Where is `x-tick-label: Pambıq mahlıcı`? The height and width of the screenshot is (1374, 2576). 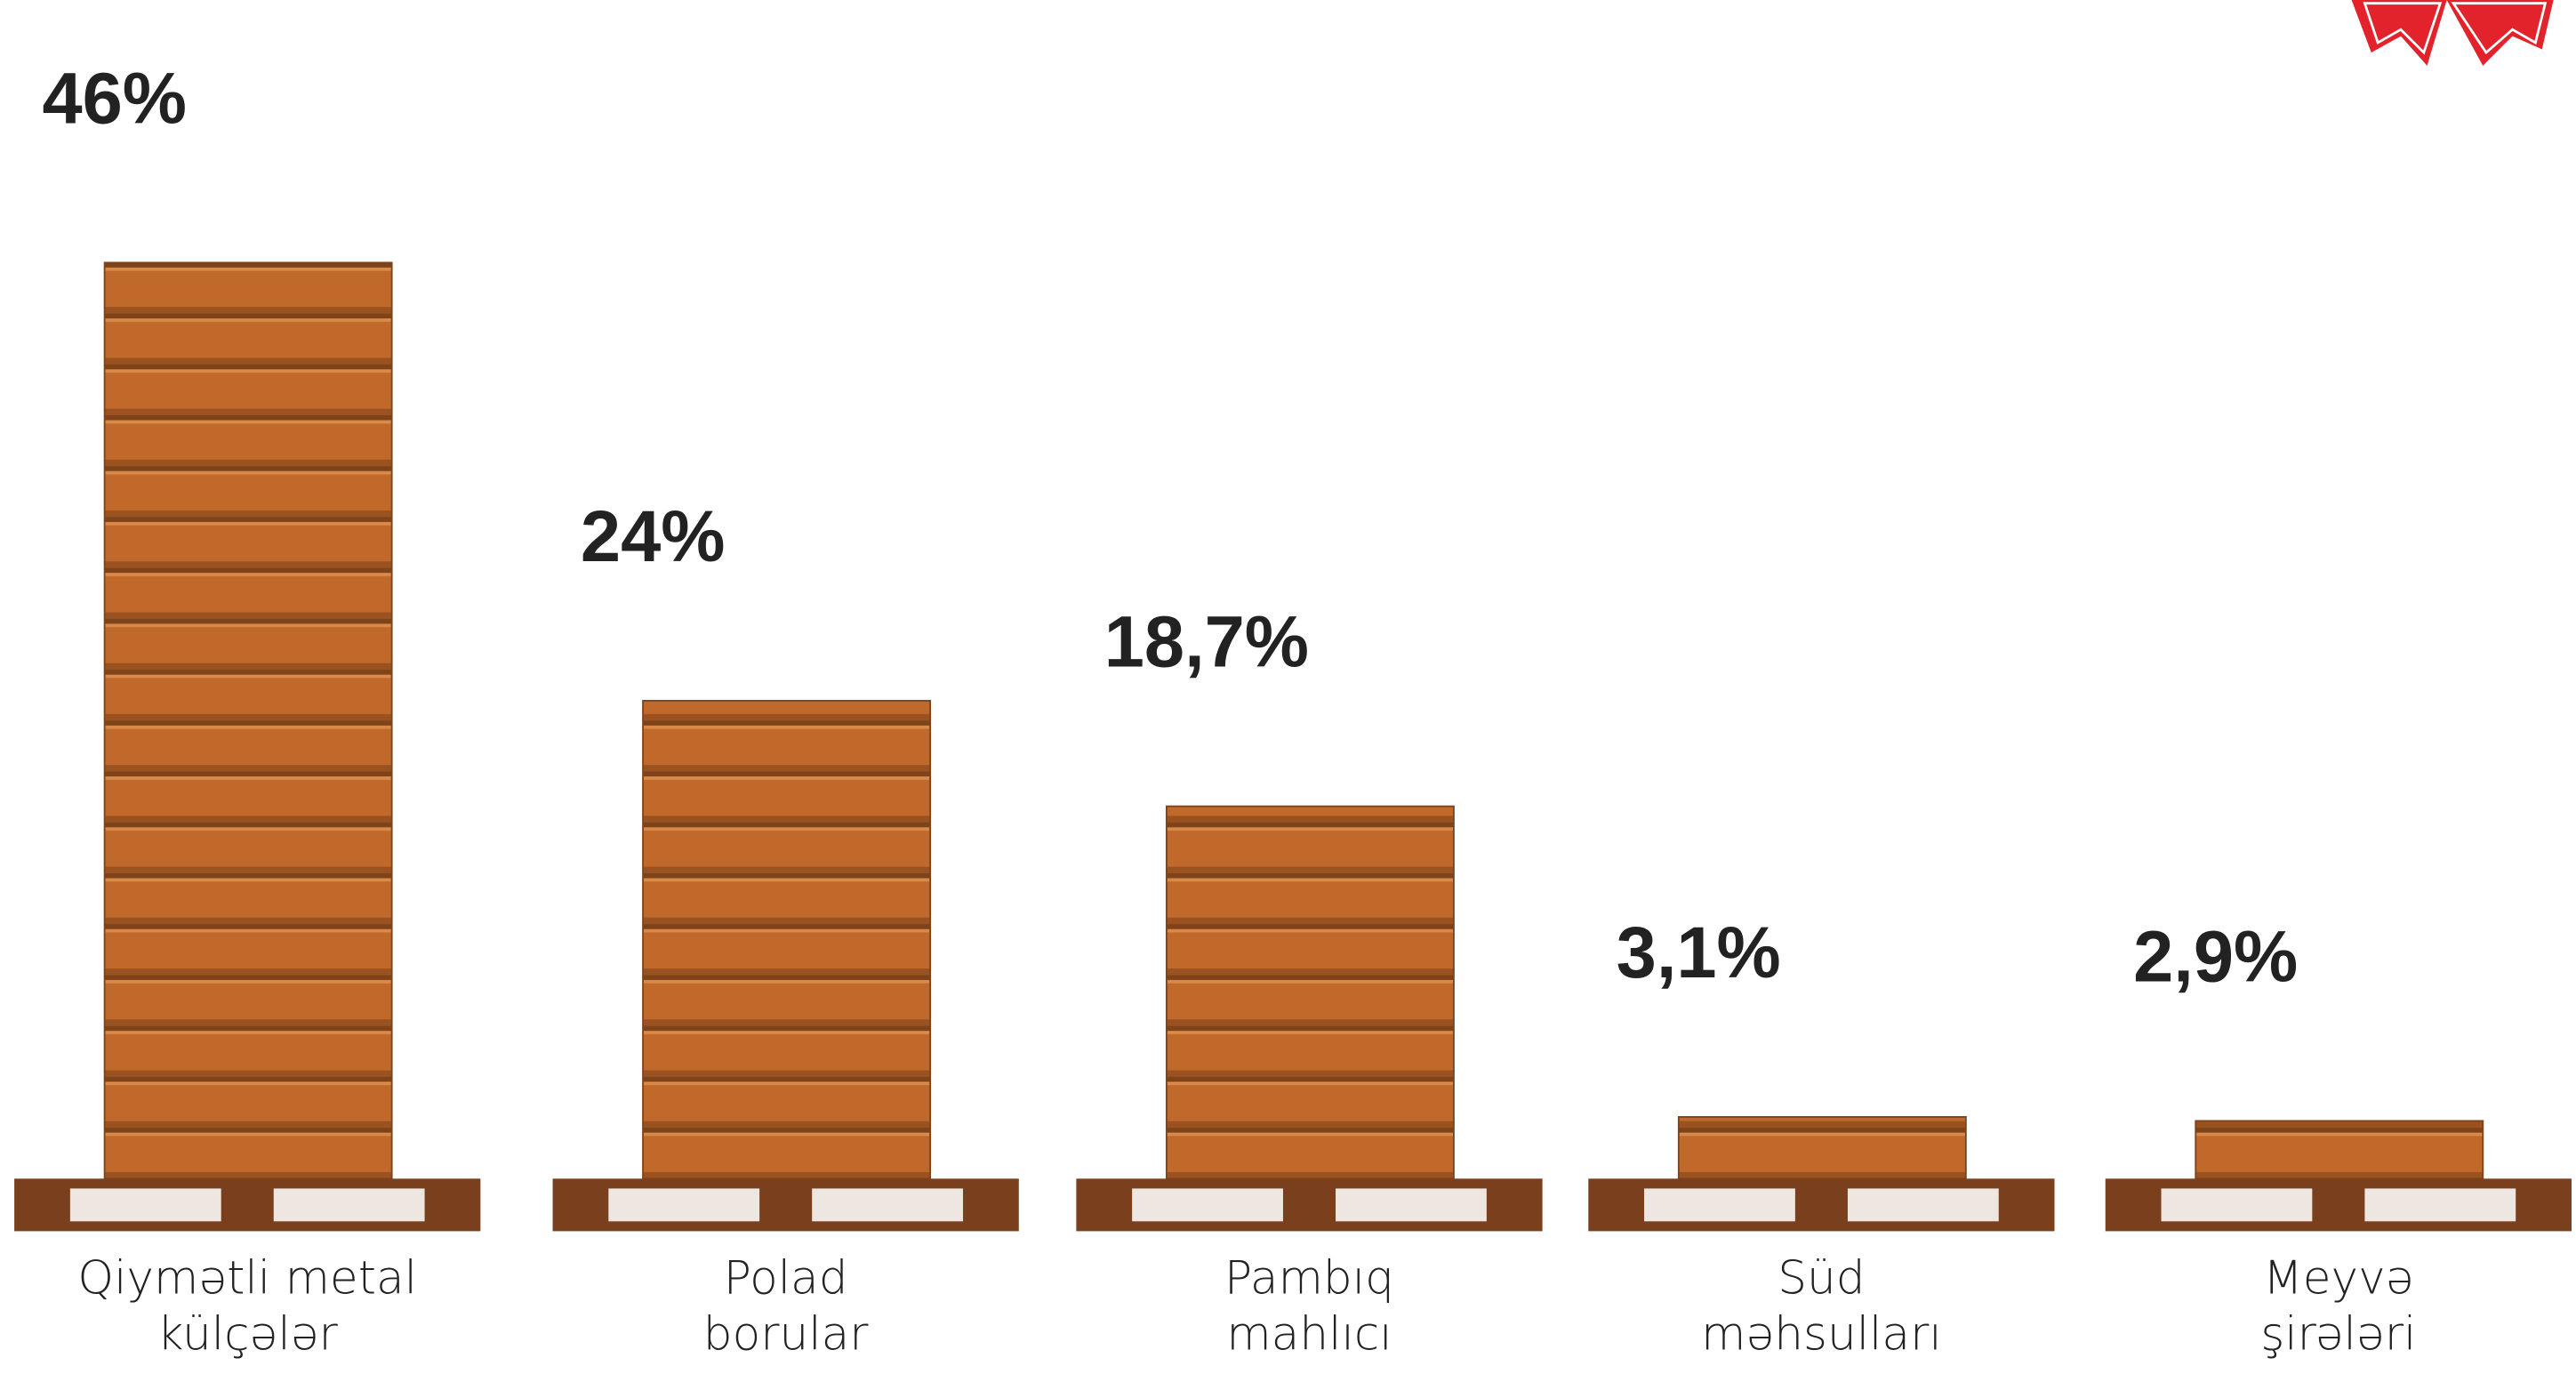
x-tick-label: Pambıq mahlıcı is located at coordinates (1309, 1306).